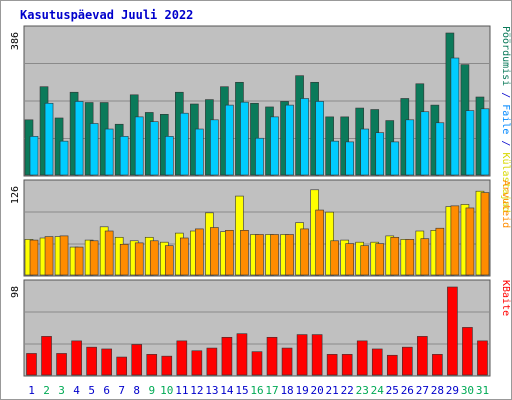 The height and width of the screenshot is (400, 512). I want to click on right-label-bot: KBaite, so click(505, 298).